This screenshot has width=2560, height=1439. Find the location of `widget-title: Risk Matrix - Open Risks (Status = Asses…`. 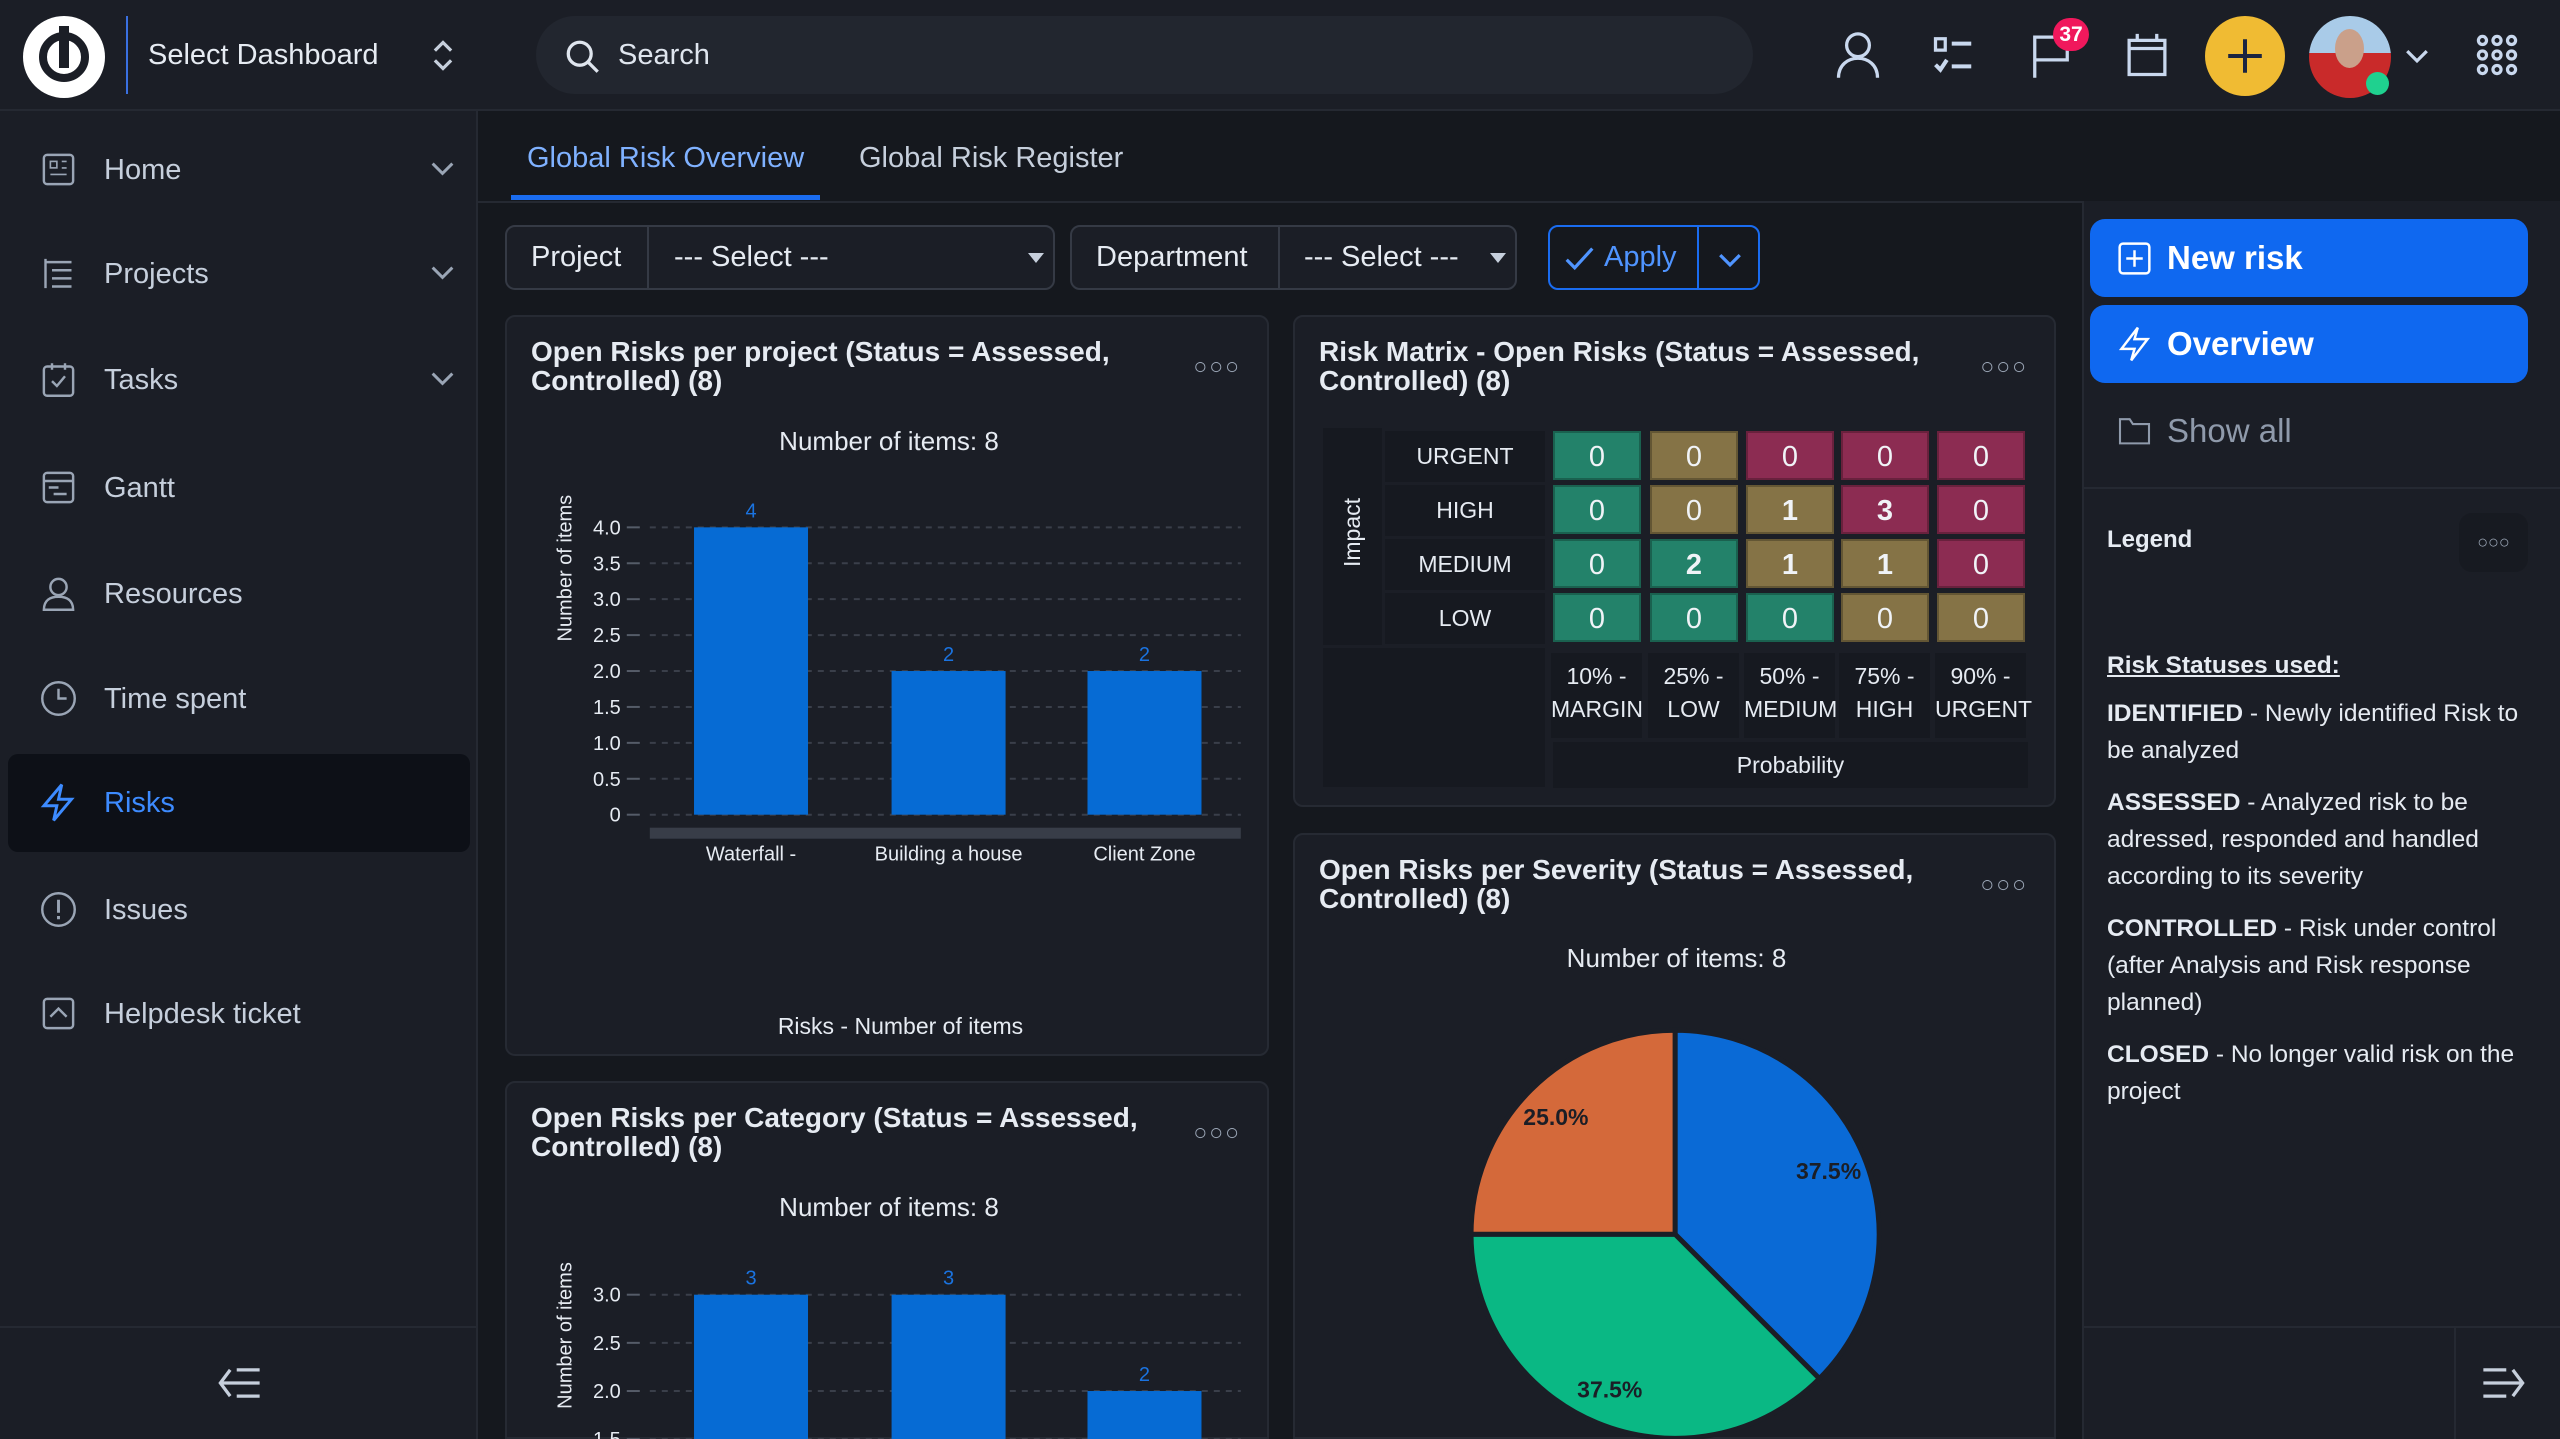

widget-title: Risk Matrix - Open Risks (Status = Asses… is located at coordinates (1619, 366).